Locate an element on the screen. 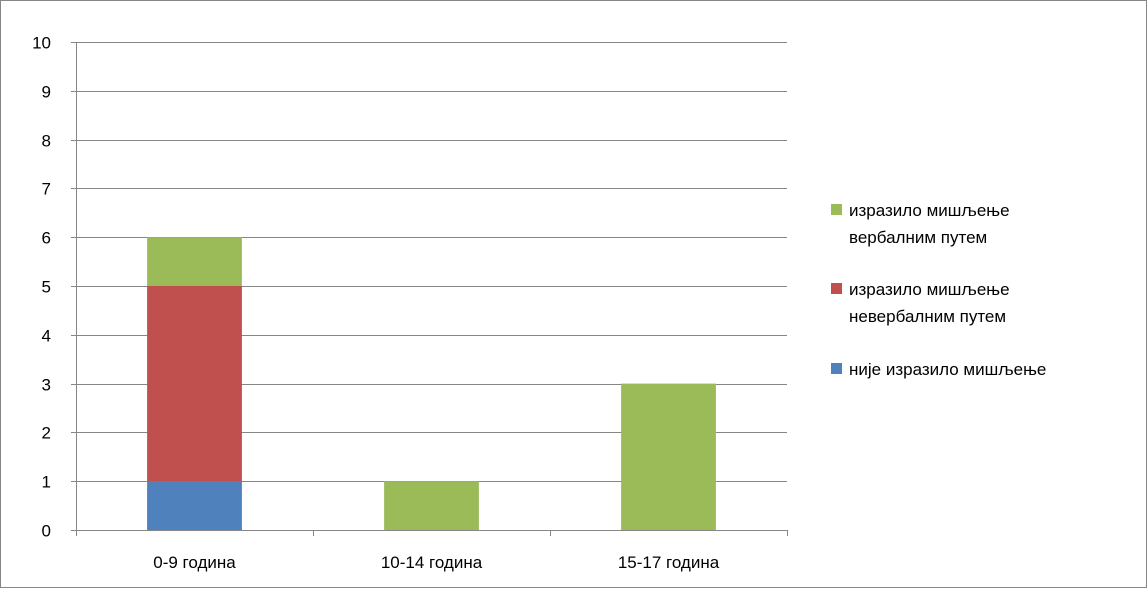 The width and height of the screenshot is (1147, 589). y-tick-label: 3 is located at coordinates (46, 385).